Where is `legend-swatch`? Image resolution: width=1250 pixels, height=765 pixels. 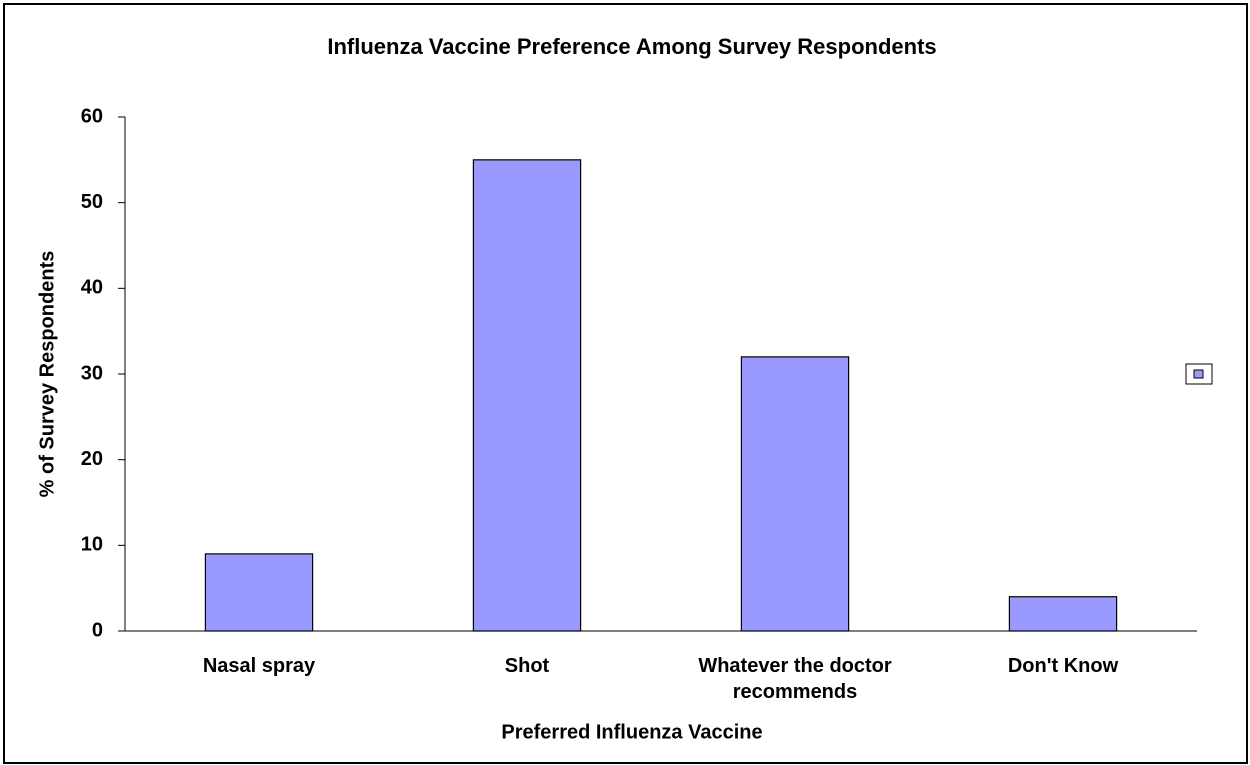
legend-swatch is located at coordinates (1198, 374).